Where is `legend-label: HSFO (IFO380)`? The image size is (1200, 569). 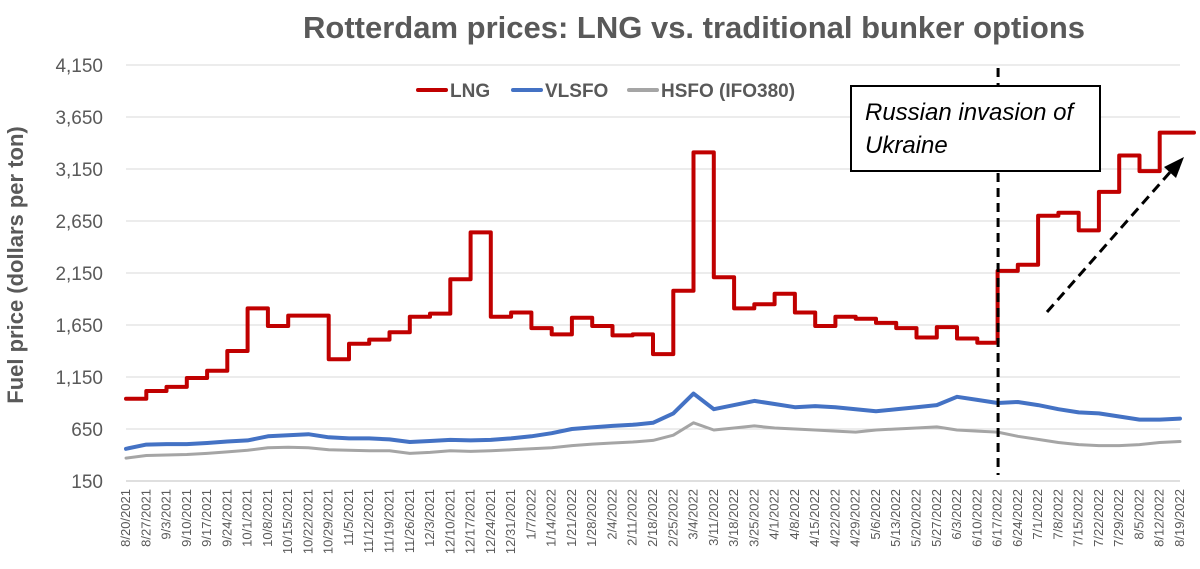 legend-label: HSFO (IFO380) is located at coordinates (728, 91).